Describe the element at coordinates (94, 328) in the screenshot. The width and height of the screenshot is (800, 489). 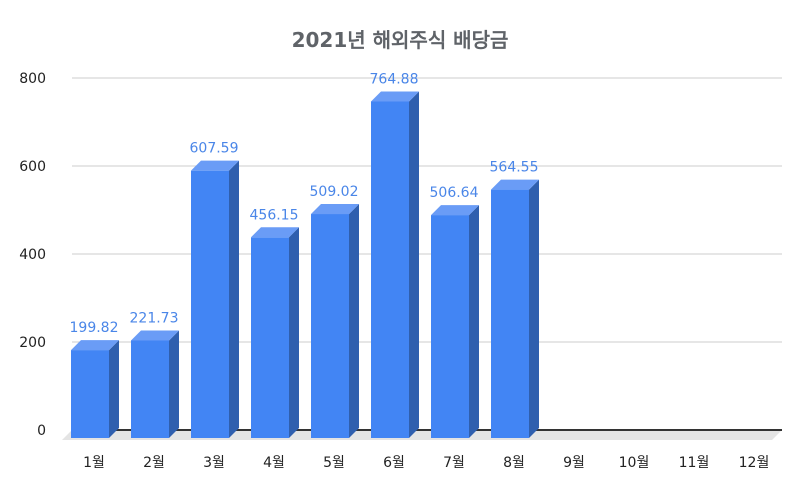
I see `data-label: 199.82` at that location.